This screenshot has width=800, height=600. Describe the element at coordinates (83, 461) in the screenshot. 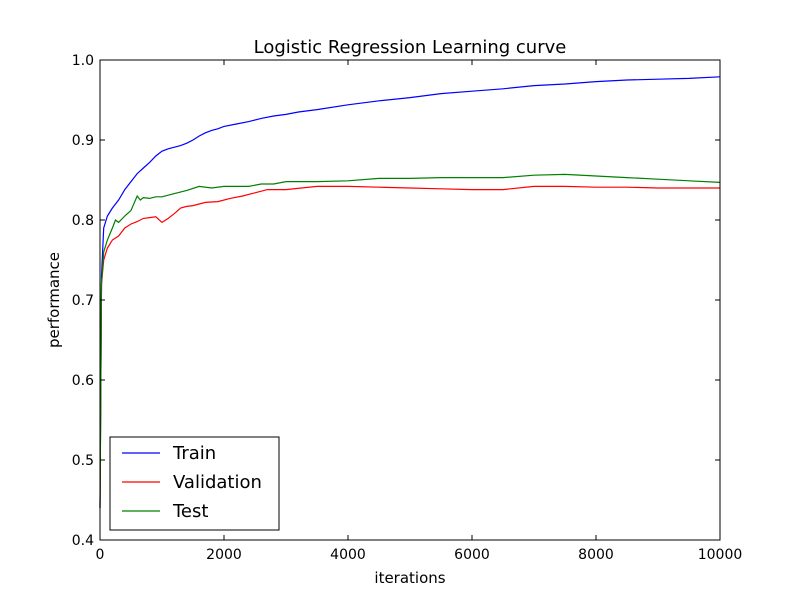

I see `y-tick-label: 0.5` at that location.